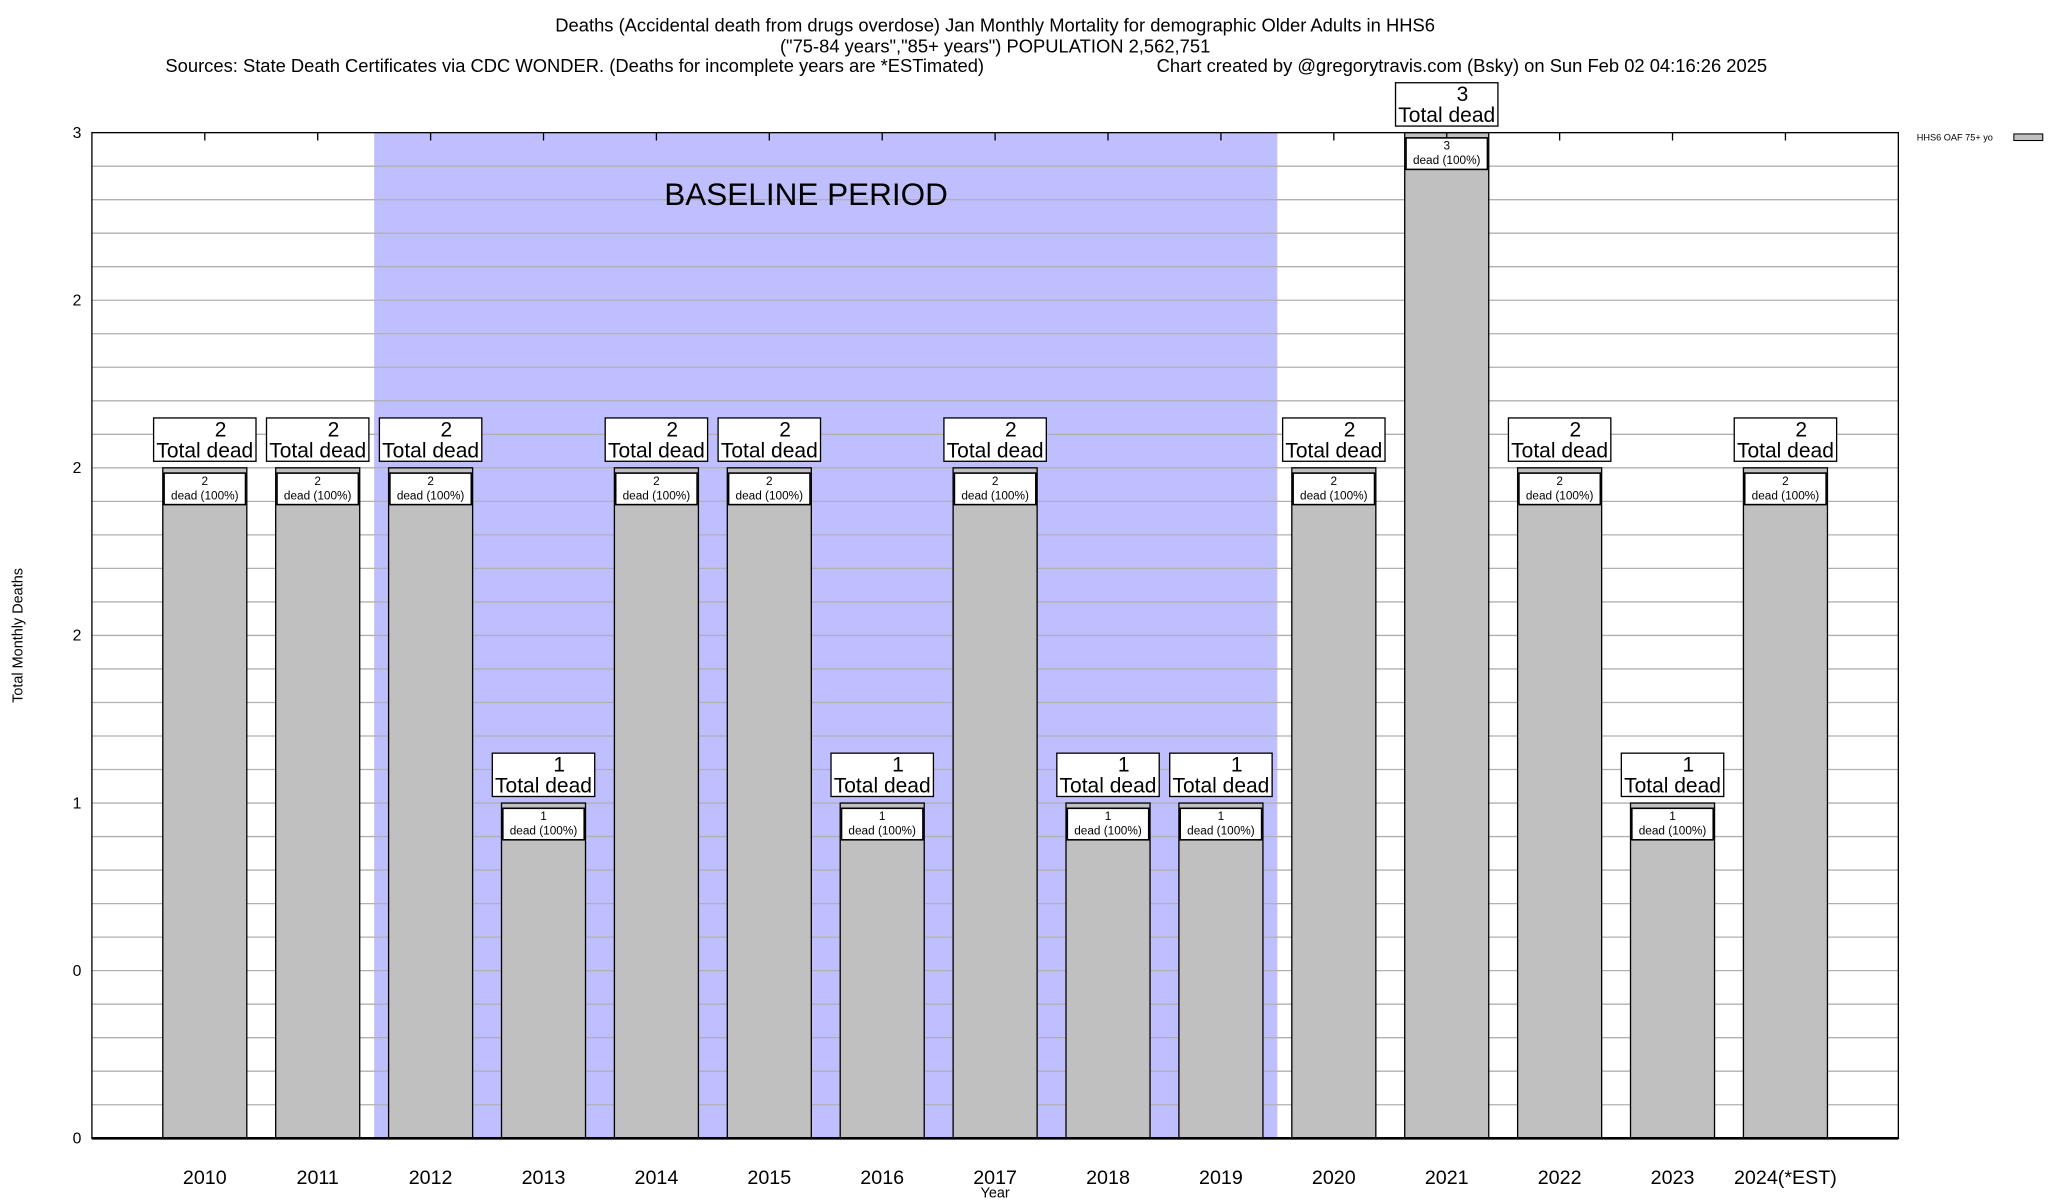 Image resolution: width=2048 pixels, height=1200 pixels. I want to click on inner-label-value: 3, so click(1446, 146).